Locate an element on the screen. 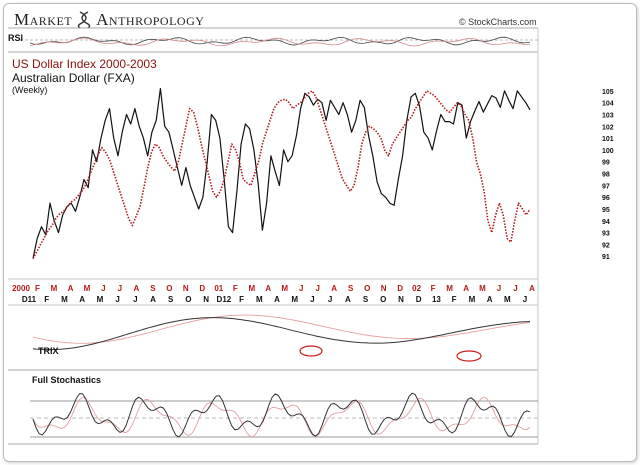  rsi-line-black is located at coordinates (280, 41).